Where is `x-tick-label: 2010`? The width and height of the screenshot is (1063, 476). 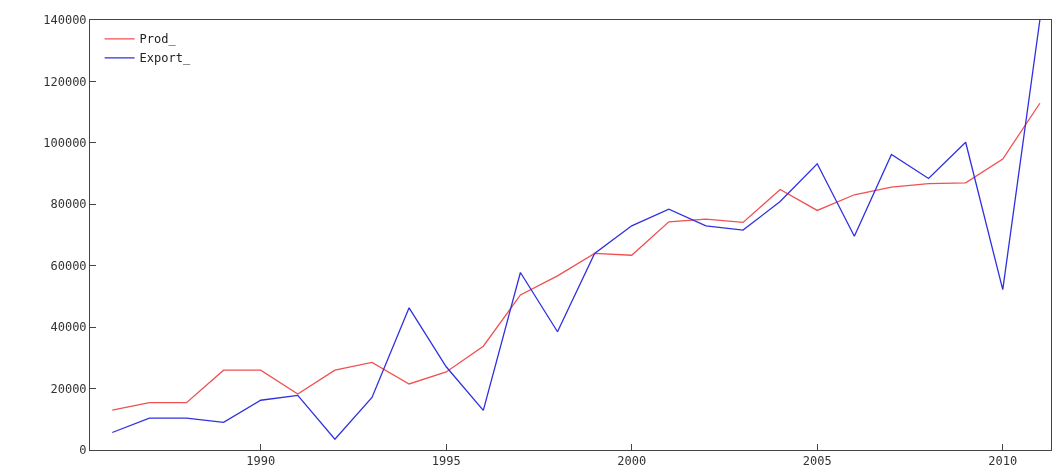 x-tick-label: 2010 is located at coordinates (1003, 461).